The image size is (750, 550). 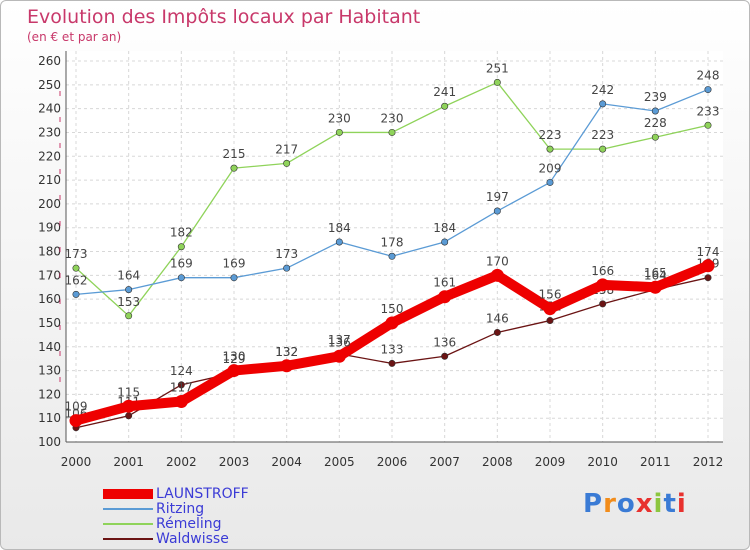 I want to click on data-label-launstroff: 115, so click(x=128, y=392).